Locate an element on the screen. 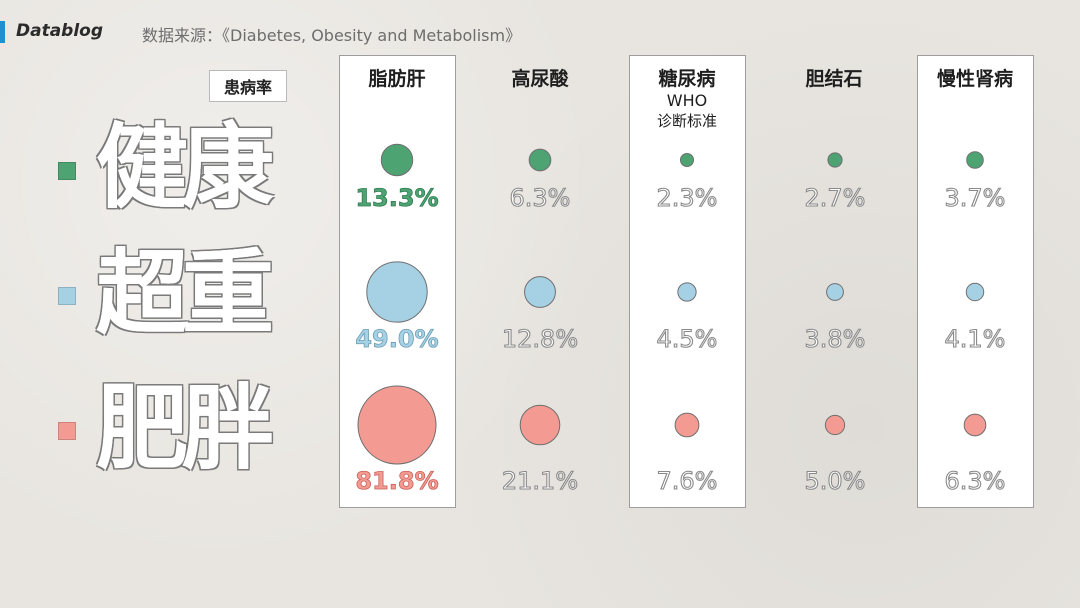  row-label-overweight: 超重 is located at coordinates (185, 293).